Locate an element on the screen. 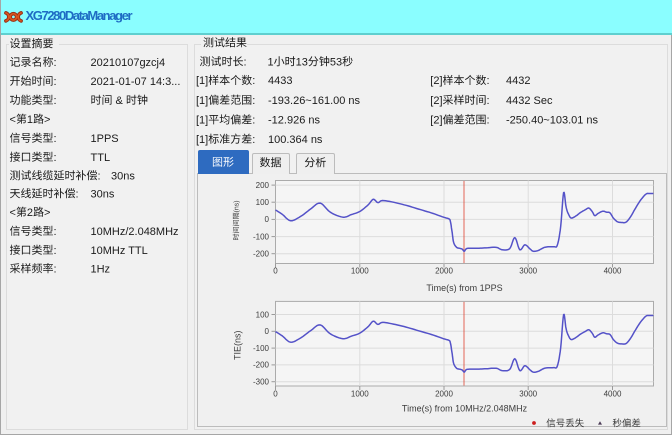 The height and width of the screenshot is (435, 672). svg-text: Time(s) from 10MHz/2.048MHz is located at coordinates (465, 409).